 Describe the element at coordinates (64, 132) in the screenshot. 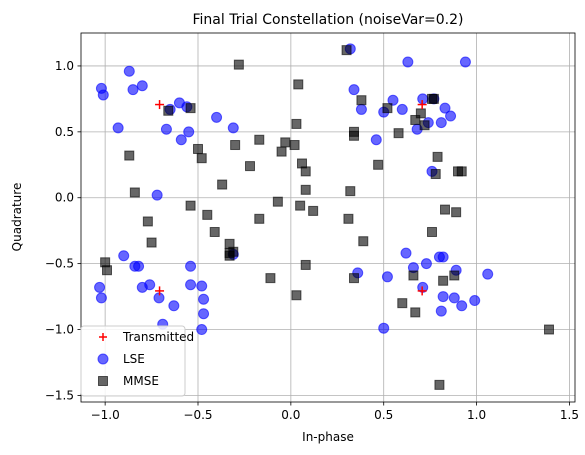

I see `y-tick-label: 0.5` at that location.